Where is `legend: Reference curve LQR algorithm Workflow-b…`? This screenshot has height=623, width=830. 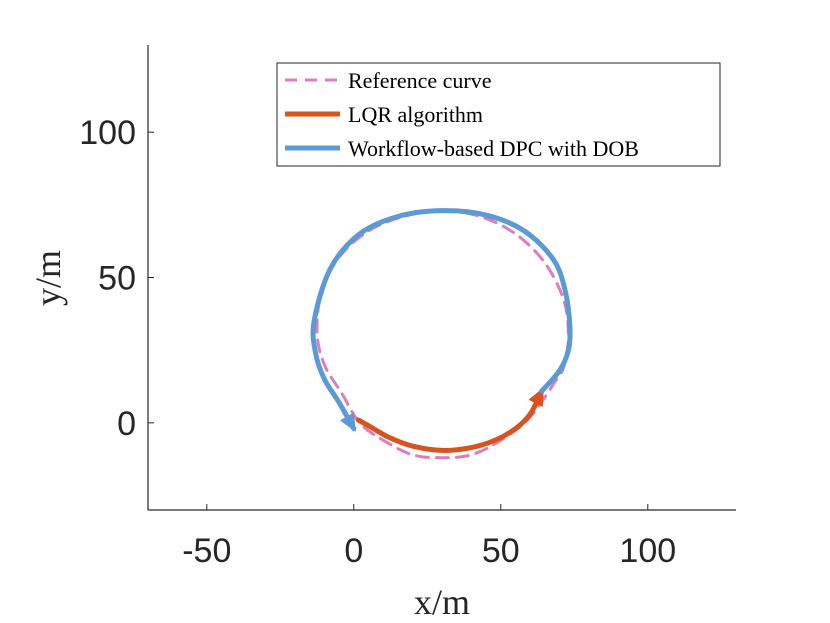
legend: Reference curve LQR algorithm Workflow-b… is located at coordinates (498, 114).